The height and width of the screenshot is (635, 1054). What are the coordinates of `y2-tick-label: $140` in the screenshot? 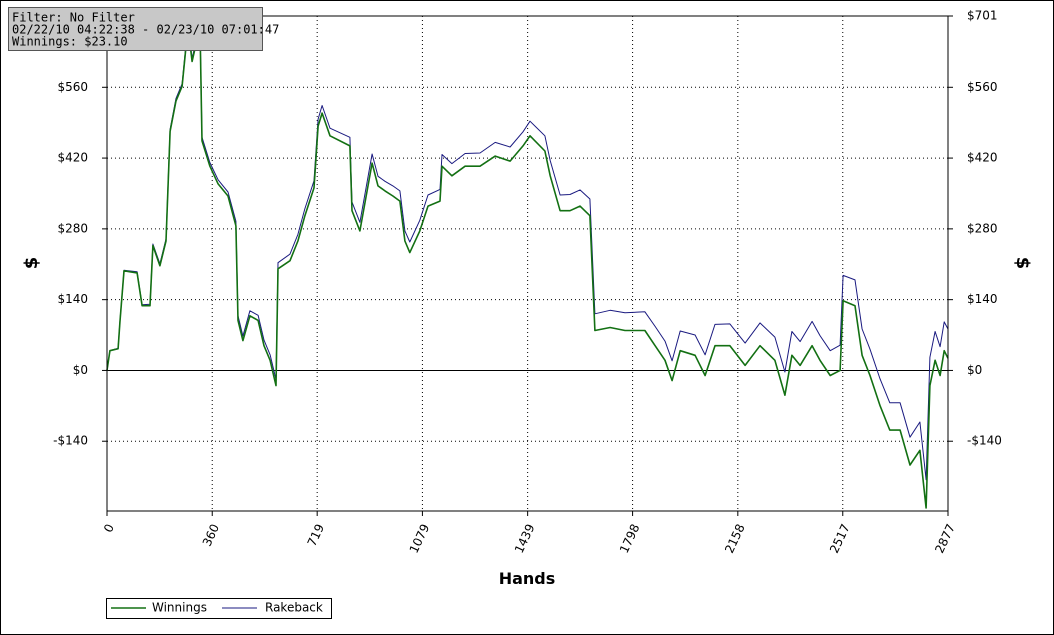 It's located at (982, 299).